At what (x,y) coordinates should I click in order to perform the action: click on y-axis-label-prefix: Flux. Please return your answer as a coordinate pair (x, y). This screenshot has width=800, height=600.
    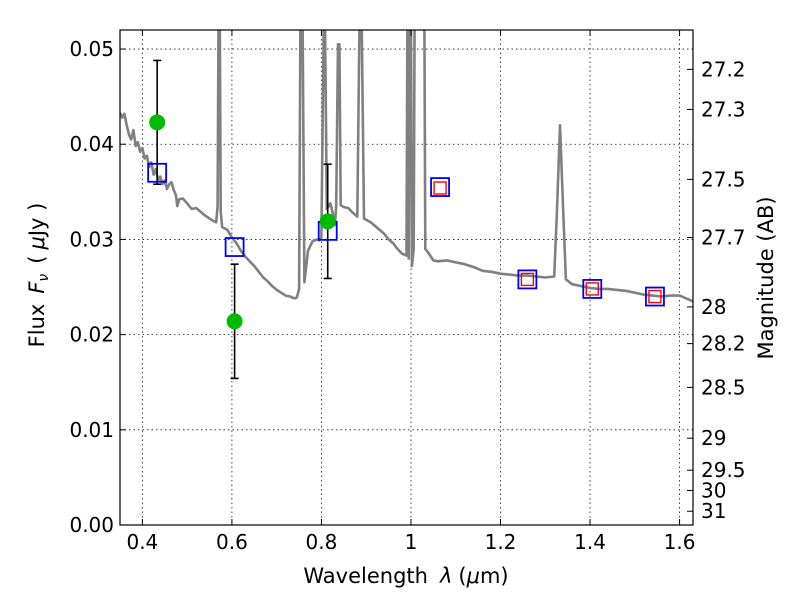
    Looking at the image, I should click on (37, 326).